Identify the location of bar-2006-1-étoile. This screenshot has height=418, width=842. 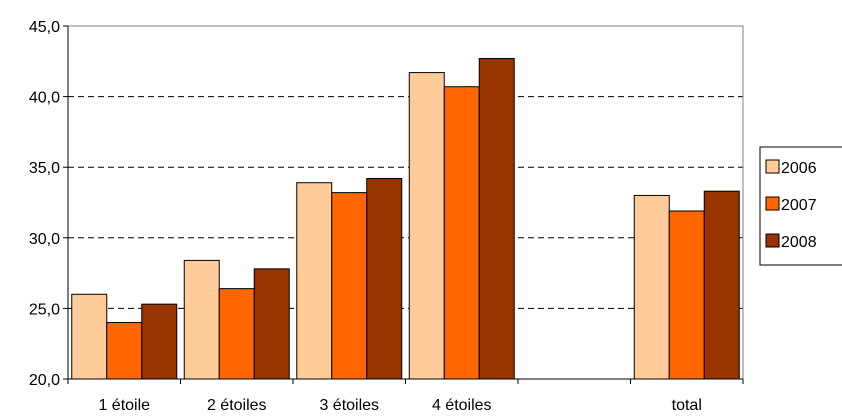
(89, 336).